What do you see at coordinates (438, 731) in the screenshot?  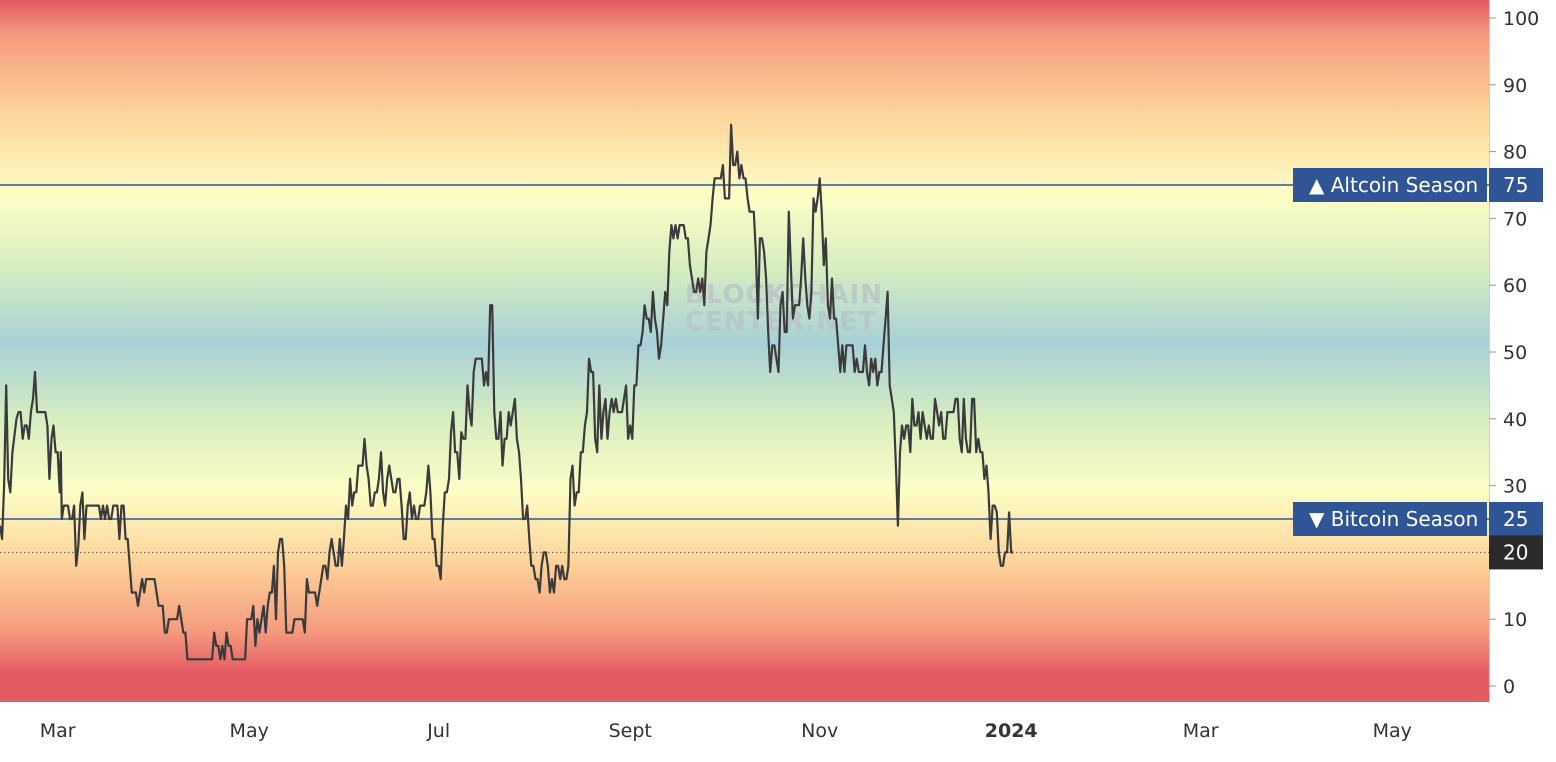 I see `x-tick-label: Jul` at bounding box center [438, 731].